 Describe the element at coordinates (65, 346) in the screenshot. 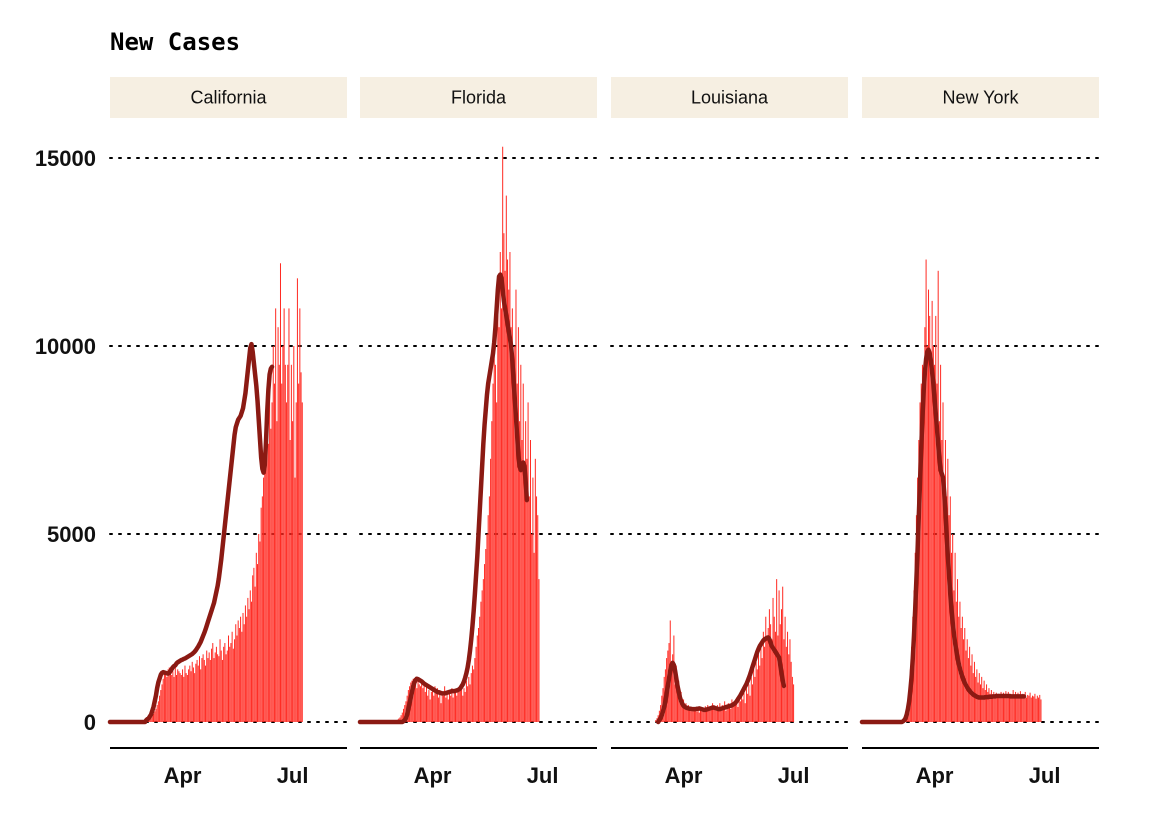

I see `y-tick-label: 10000` at that location.